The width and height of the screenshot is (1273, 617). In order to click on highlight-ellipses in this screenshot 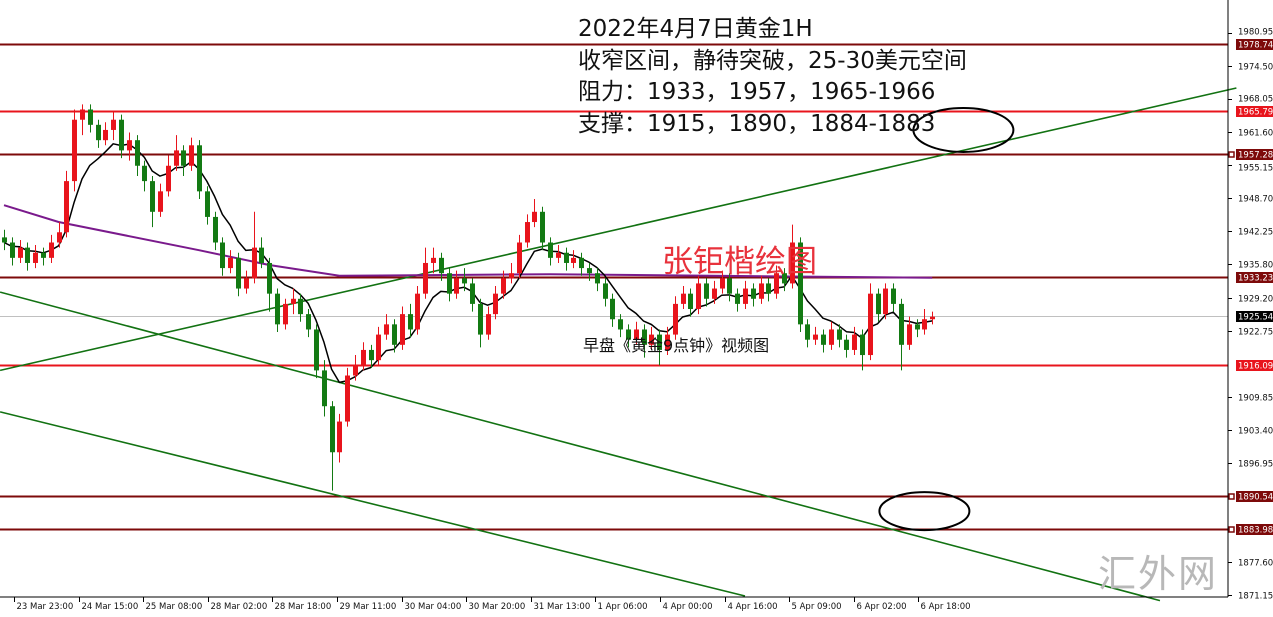, I will do `click(946, 319)`.